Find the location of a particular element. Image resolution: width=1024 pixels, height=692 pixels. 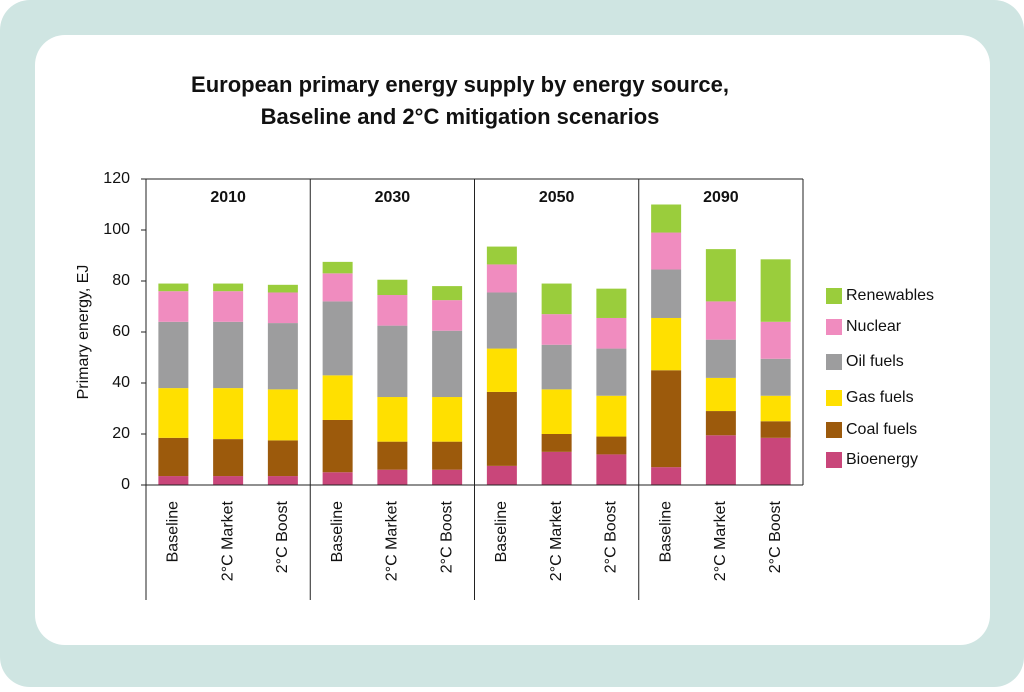

y-tick-label: 60 is located at coordinates (121, 331).